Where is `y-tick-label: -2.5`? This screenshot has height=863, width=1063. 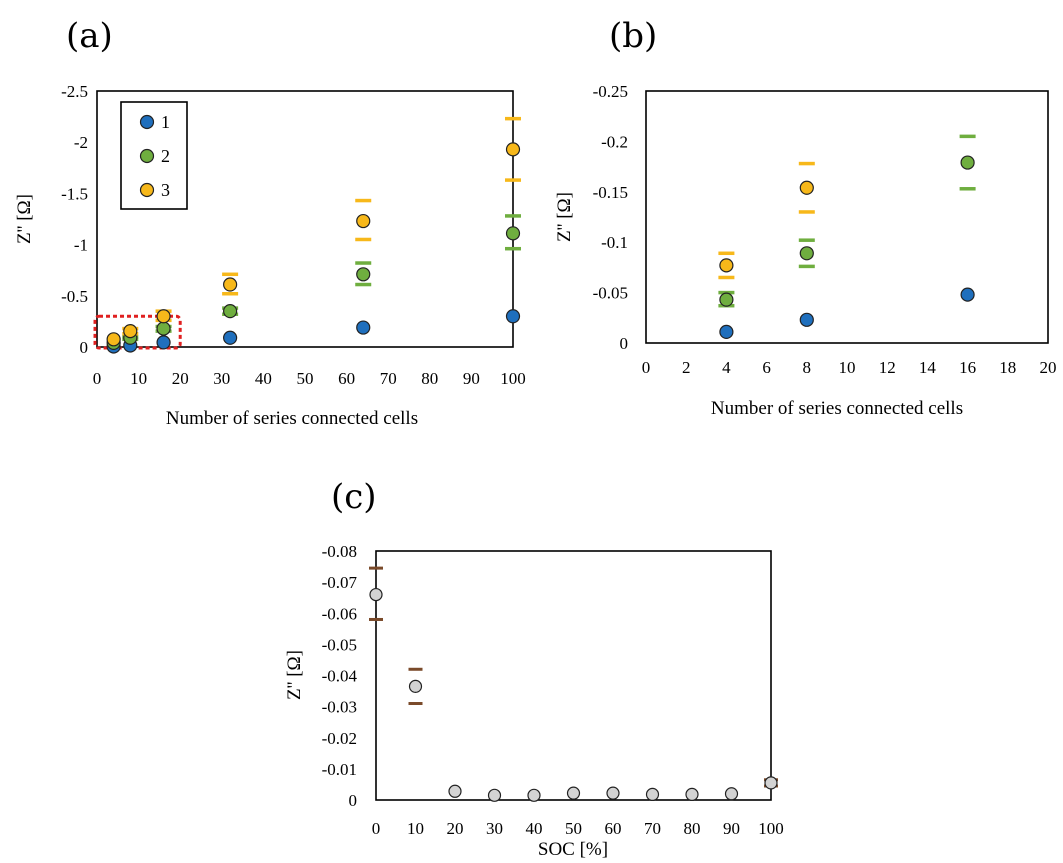 y-tick-label: -2.5 is located at coordinates (74, 91).